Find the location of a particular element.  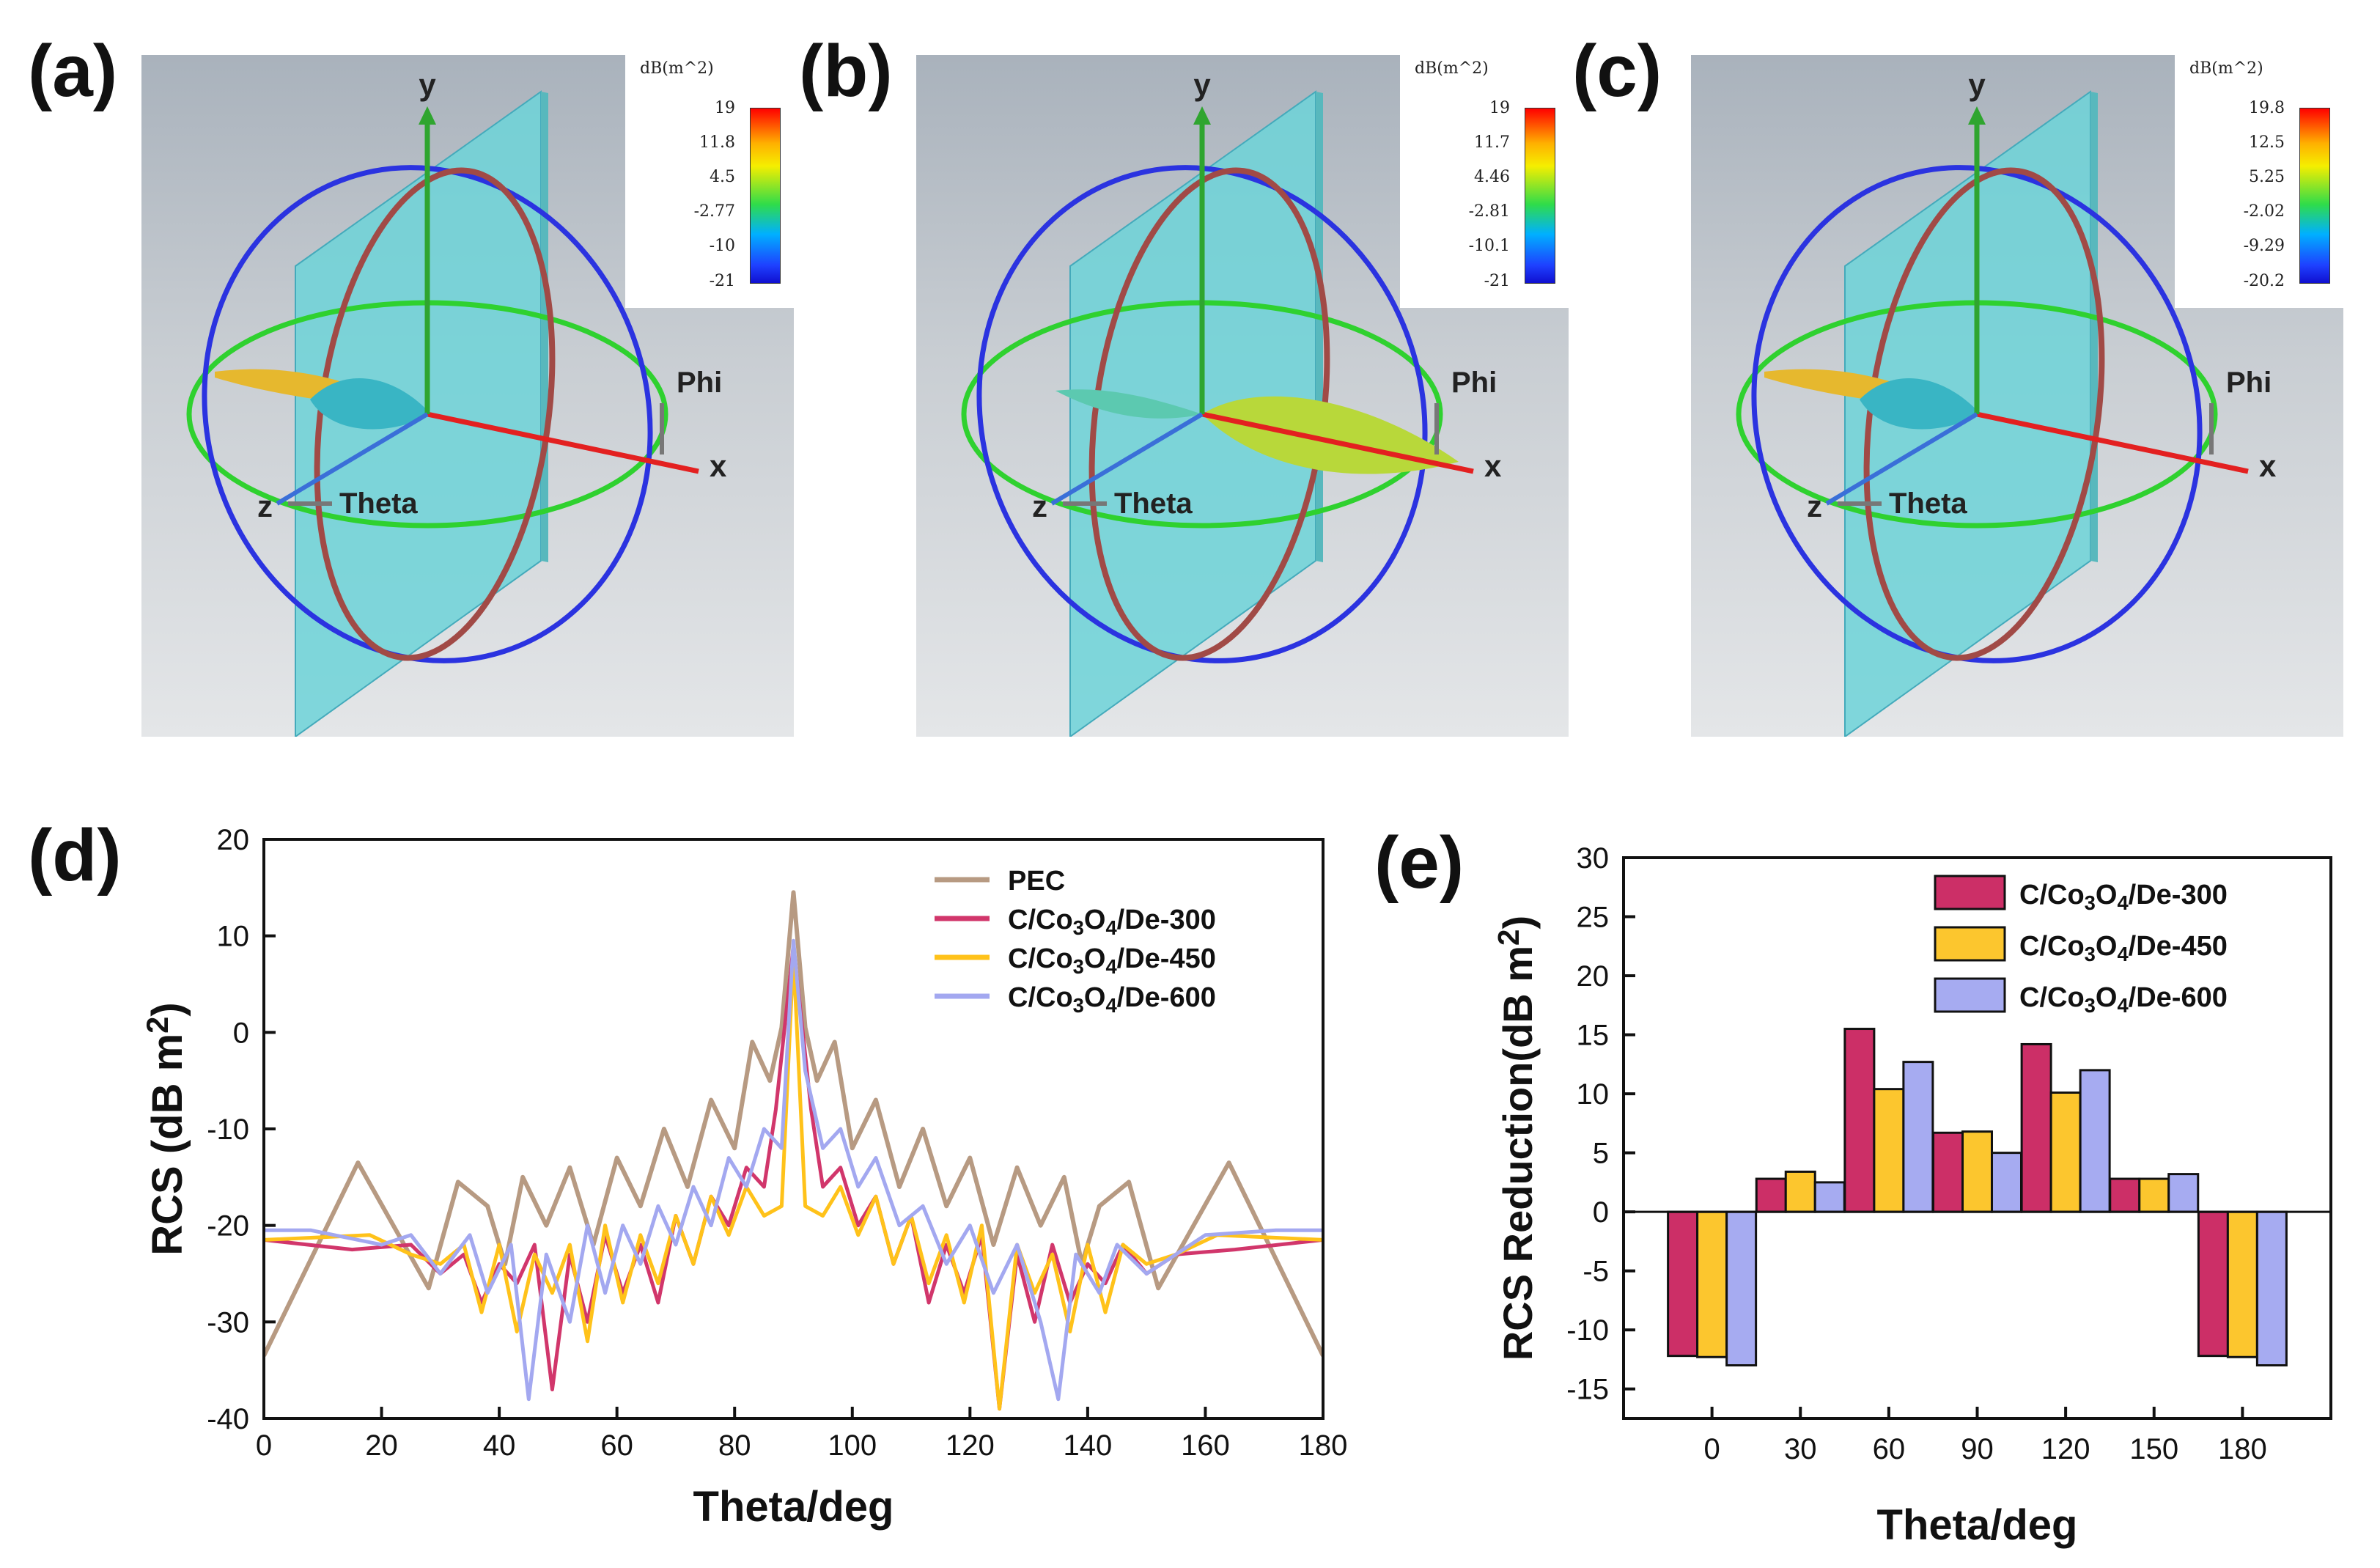

colorbar-tick: -10 is located at coordinates (722, 246).